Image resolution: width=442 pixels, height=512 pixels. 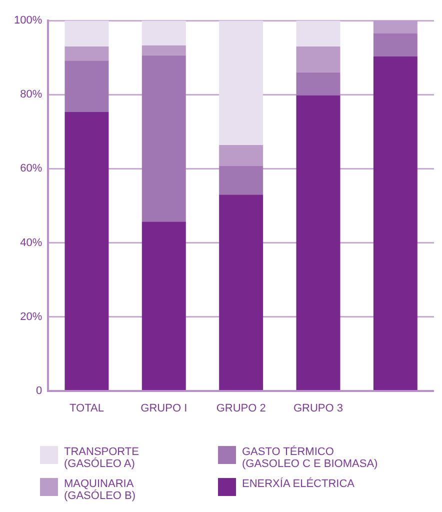 What do you see at coordinates (102, 458) in the screenshot?
I see `legend-label: TRANSPORTE (GASÓLEO A)` at bounding box center [102, 458].